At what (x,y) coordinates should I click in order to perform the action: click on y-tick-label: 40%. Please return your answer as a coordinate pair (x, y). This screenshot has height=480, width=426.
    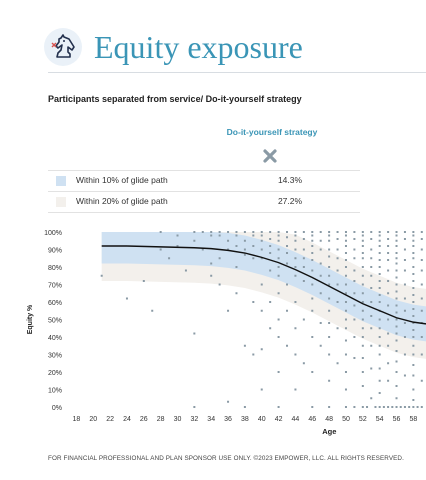
    Looking at the image, I should click on (55, 338).